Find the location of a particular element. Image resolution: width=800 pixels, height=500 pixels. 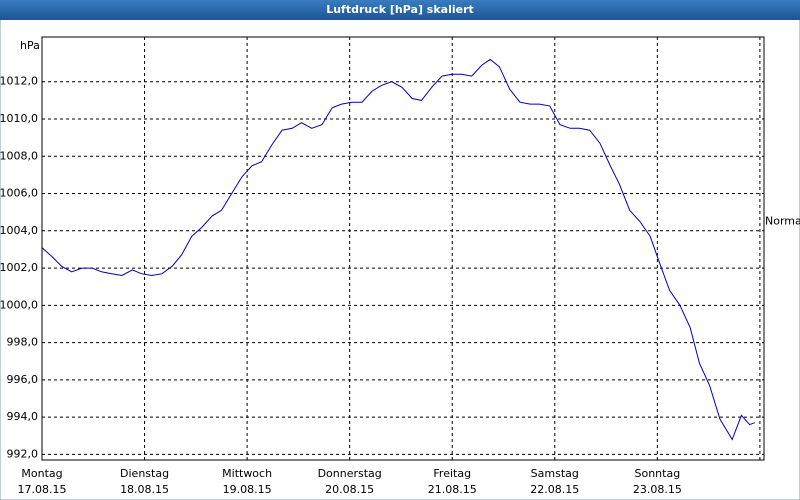

x-tick-date: 21.08.15 is located at coordinates (452, 489).